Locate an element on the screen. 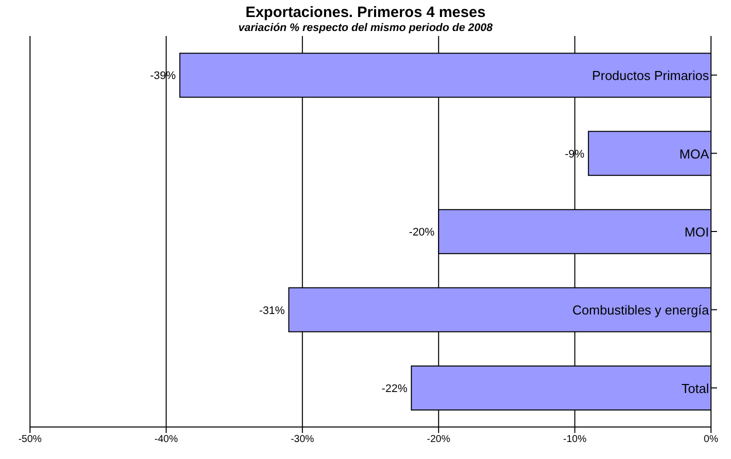 Image resolution: width=731 pixels, height=459 pixels. data-label: -20% is located at coordinates (421, 232).